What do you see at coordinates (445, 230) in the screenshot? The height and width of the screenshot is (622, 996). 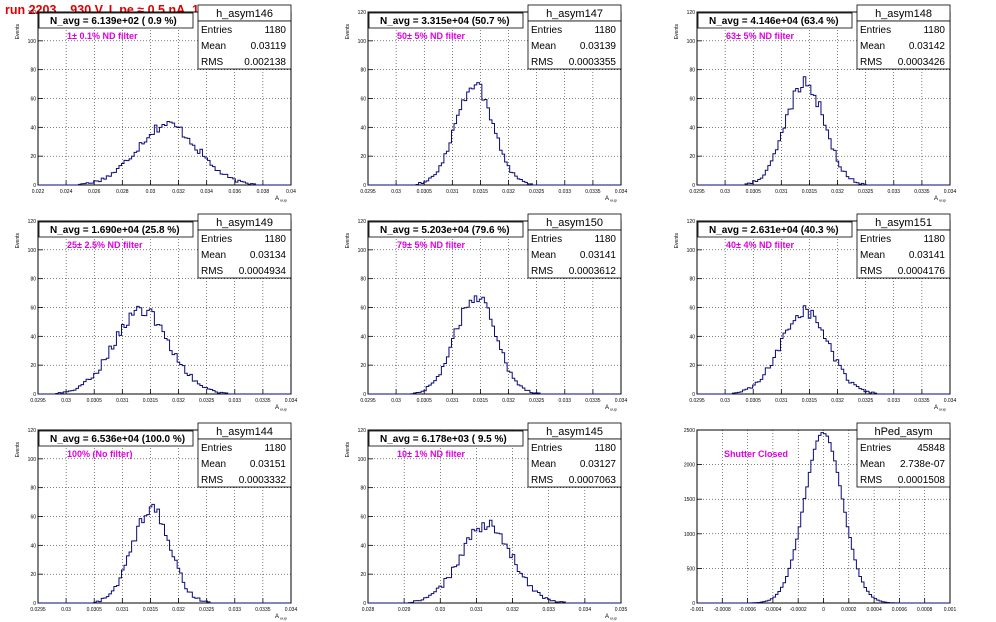 I see `navg-label: N_avg = 5.203e+04 (79.6 %)` at bounding box center [445, 230].